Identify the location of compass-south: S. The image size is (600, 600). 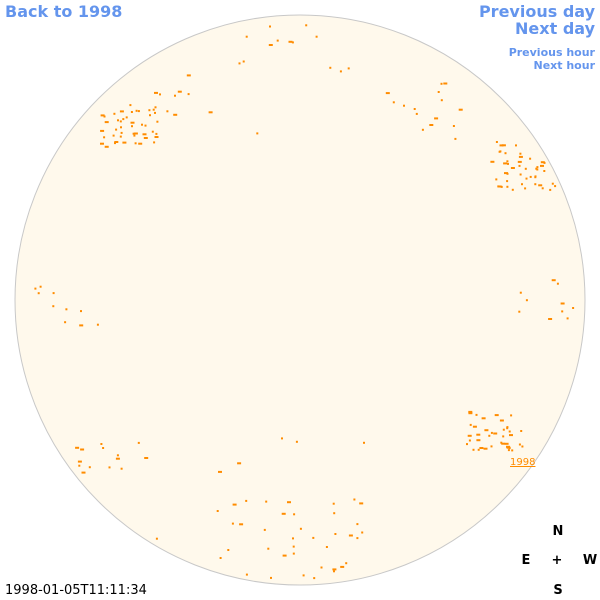
(557, 590).